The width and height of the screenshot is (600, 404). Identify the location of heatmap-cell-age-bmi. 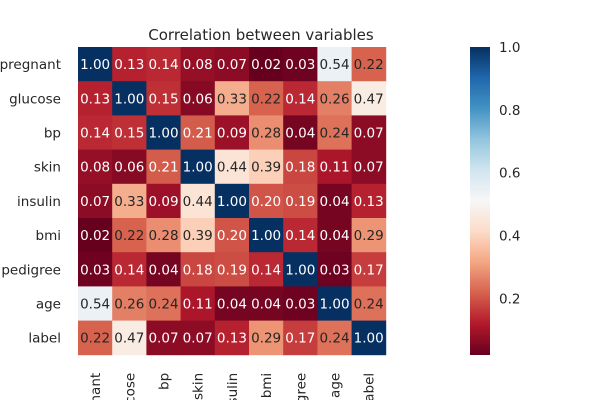
(266, 303).